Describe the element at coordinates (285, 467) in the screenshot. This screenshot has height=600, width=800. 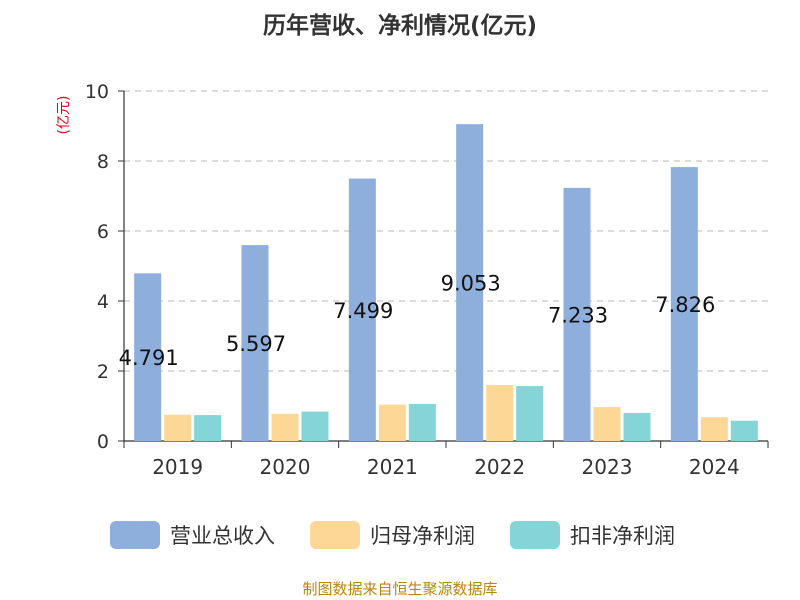
I see `x-tick-label: 2020` at that location.